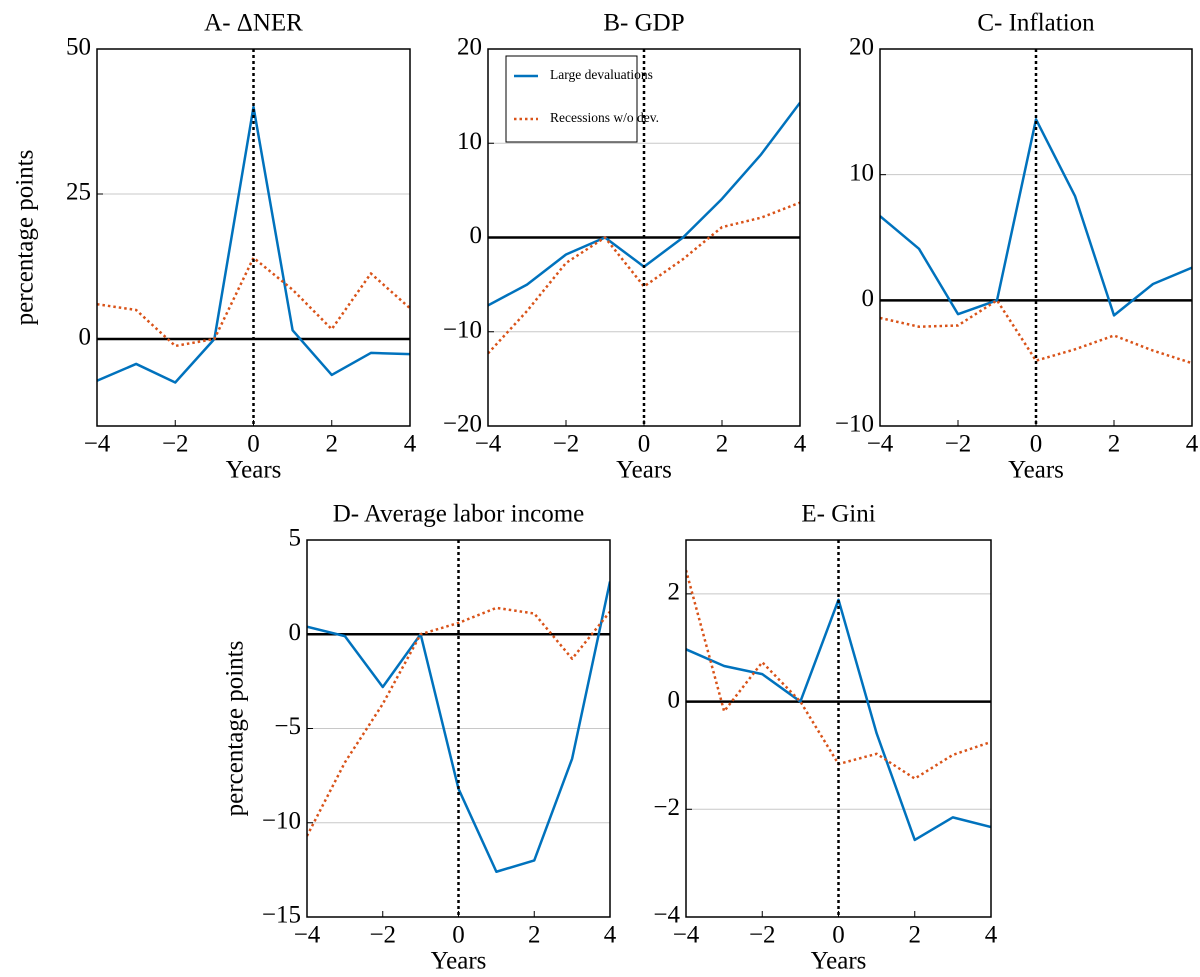 The height and width of the screenshot is (977, 1200). I want to click on chart-title: D- Average labor income, so click(459, 514).